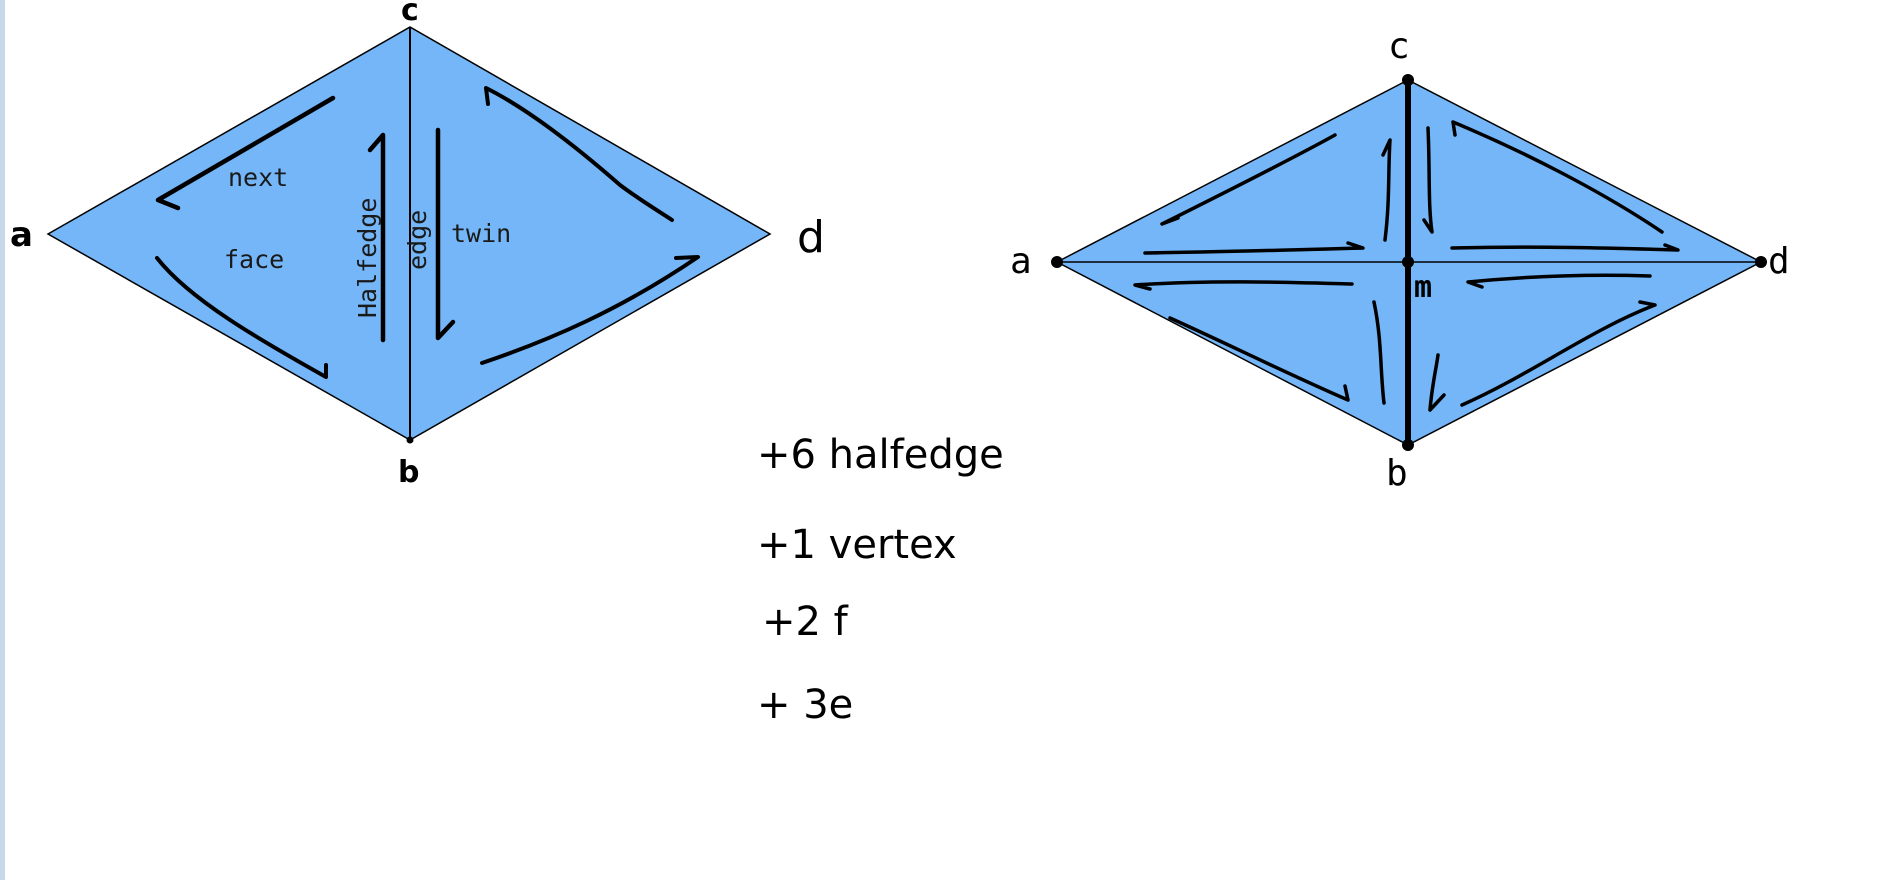 The width and height of the screenshot is (1893, 884). I want to click on note-faces: +2 f, so click(805, 622).